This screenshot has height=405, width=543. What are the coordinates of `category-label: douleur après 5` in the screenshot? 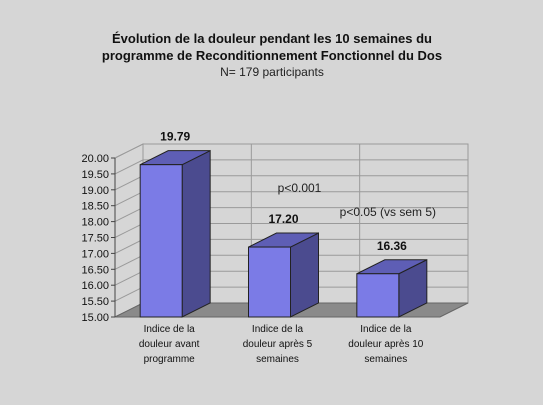 It's located at (278, 344).